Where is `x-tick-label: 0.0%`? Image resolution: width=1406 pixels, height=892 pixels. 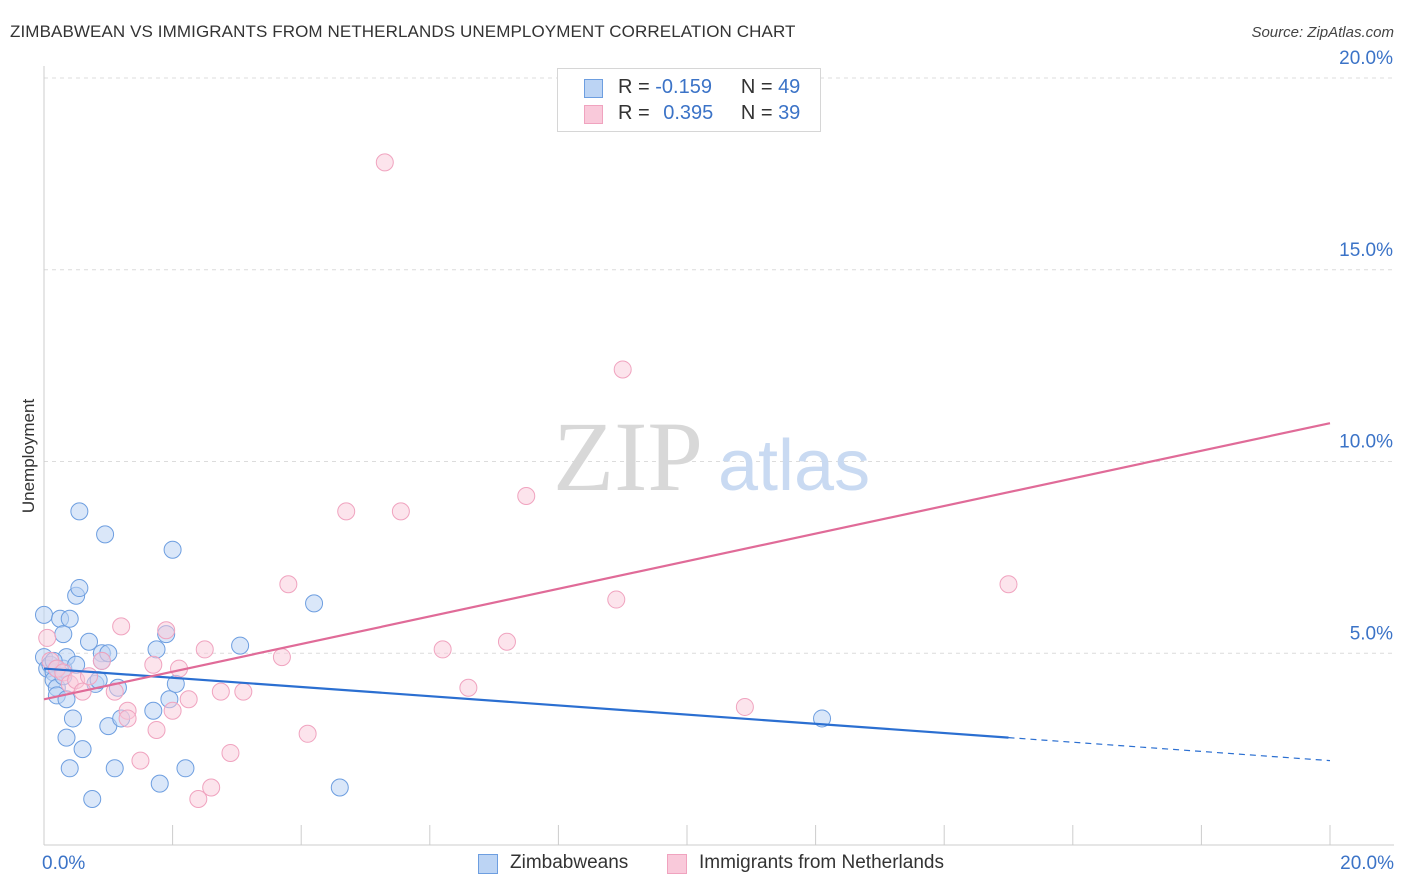 x-tick-label: 0.0% is located at coordinates (63, 863).